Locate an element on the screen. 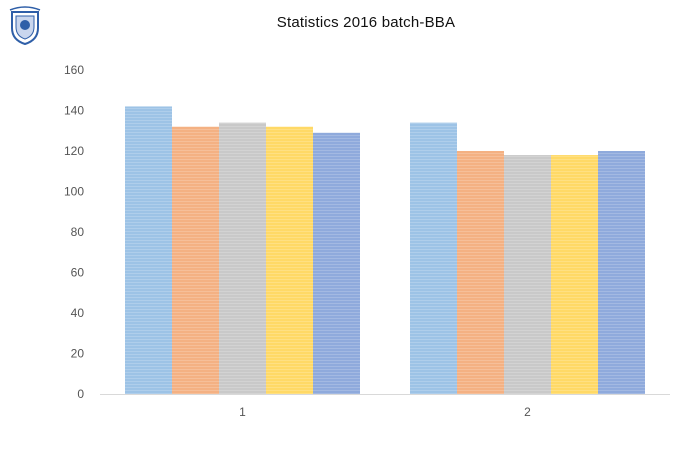 The width and height of the screenshot is (700, 450). x-tick-label: 2 is located at coordinates (527, 412).